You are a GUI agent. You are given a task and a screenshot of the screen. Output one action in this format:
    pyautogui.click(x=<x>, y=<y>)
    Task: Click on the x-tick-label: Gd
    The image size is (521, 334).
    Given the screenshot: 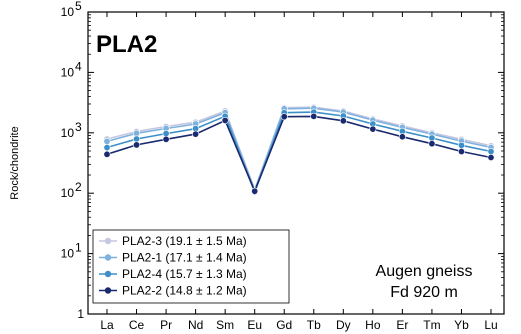 What is the action you would take?
    pyautogui.click(x=284, y=325)
    